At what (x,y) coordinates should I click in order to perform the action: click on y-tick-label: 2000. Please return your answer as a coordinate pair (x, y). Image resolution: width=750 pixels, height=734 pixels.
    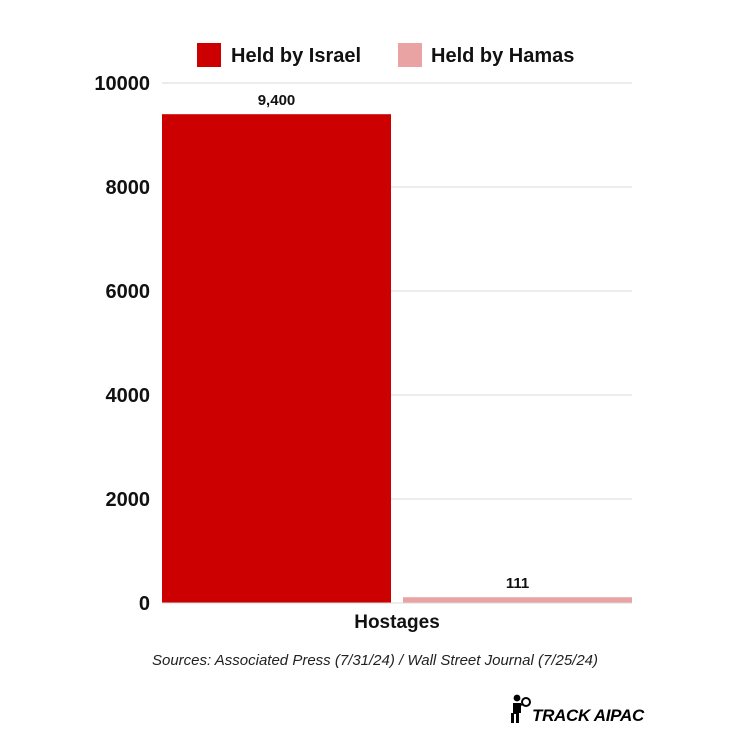
    Looking at the image, I should click on (128, 500).